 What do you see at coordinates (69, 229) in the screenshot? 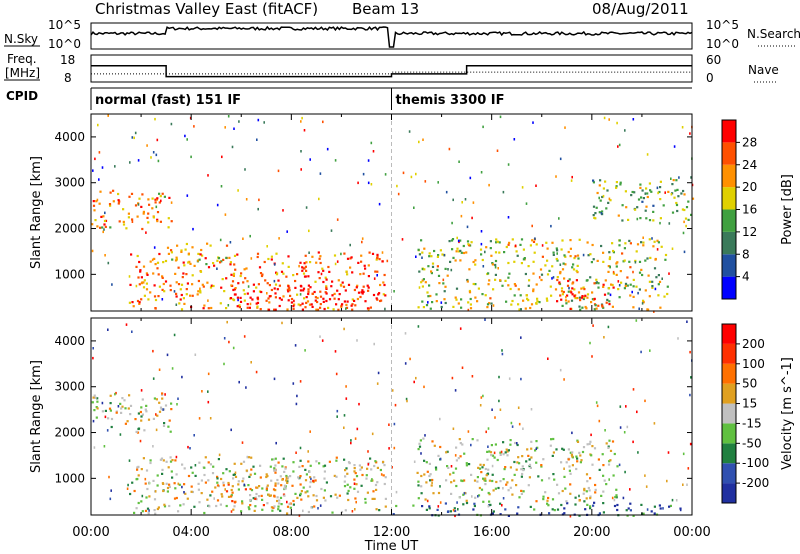
I see `y-tick-label: 2000` at bounding box center [69, 229].